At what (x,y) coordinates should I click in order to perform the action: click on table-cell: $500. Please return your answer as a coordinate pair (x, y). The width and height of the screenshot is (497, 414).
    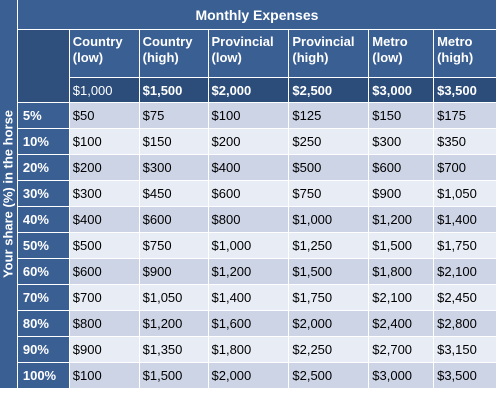
    Looking at the image, I should click on (104, 246).